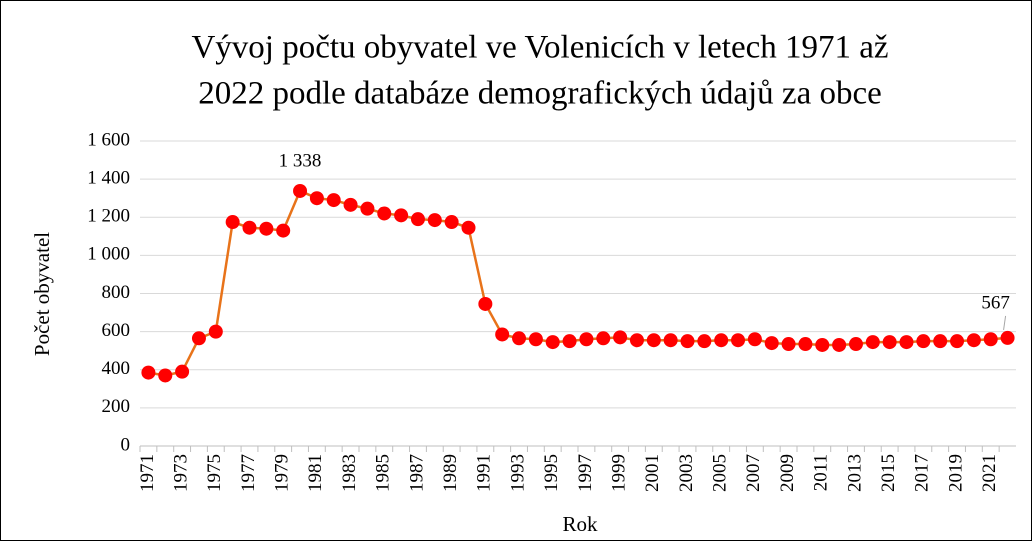 The height and width of the screenshot is (541, 1032). What do you see at coordinates (116, 330) in the screenshot?
I see `y-tick-label: 600` at bounding box center [116, 330].